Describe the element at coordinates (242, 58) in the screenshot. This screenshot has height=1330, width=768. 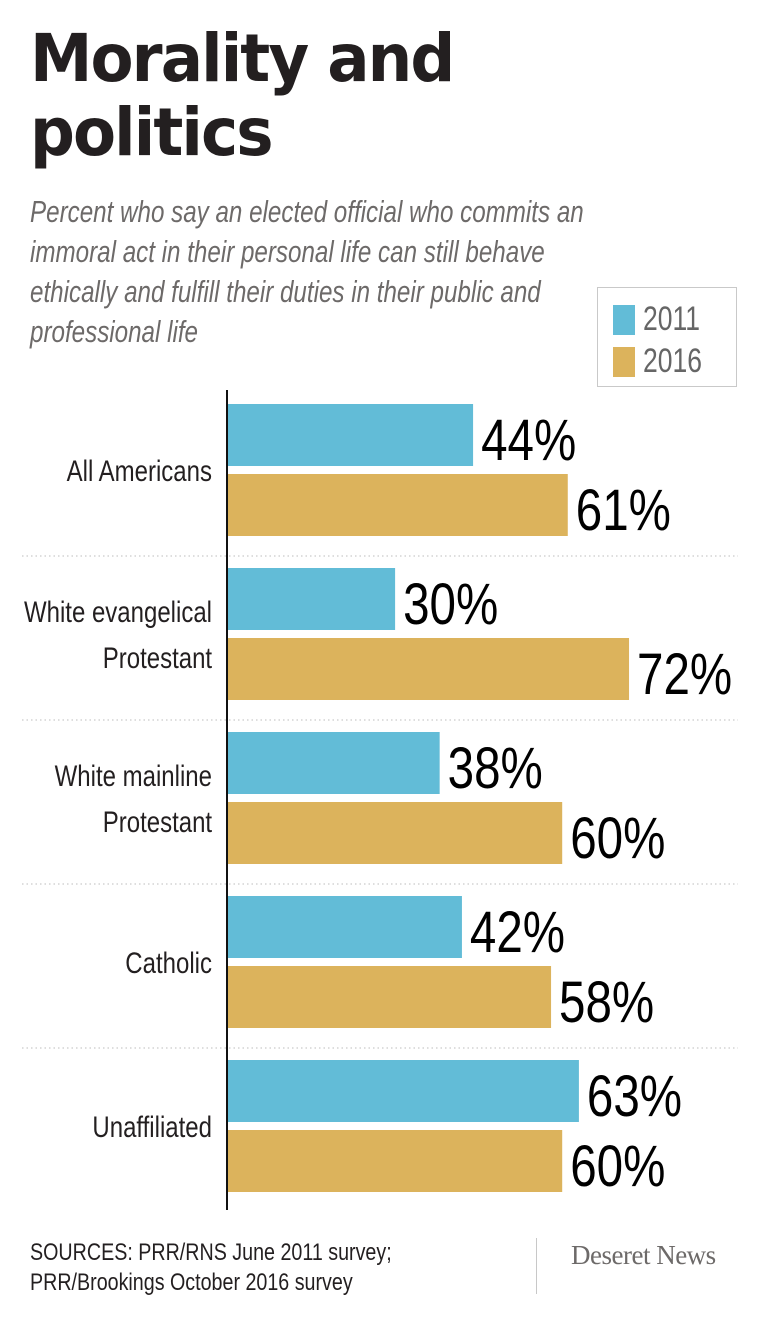
I see `title-line-1: Morality and` at that location.